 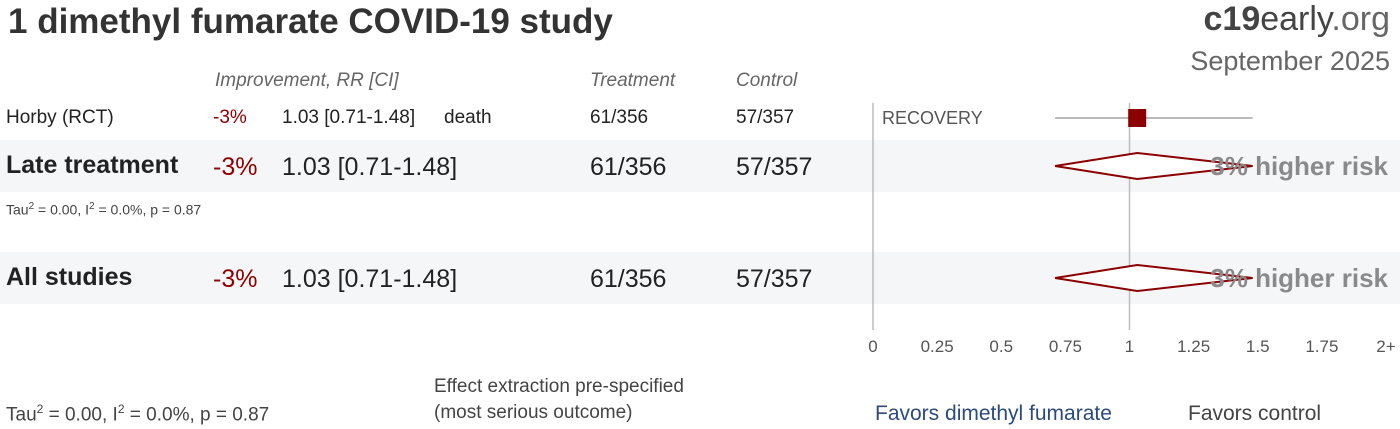 I want to click on study-name: Horby (RCT), so click(x=60, y=117).